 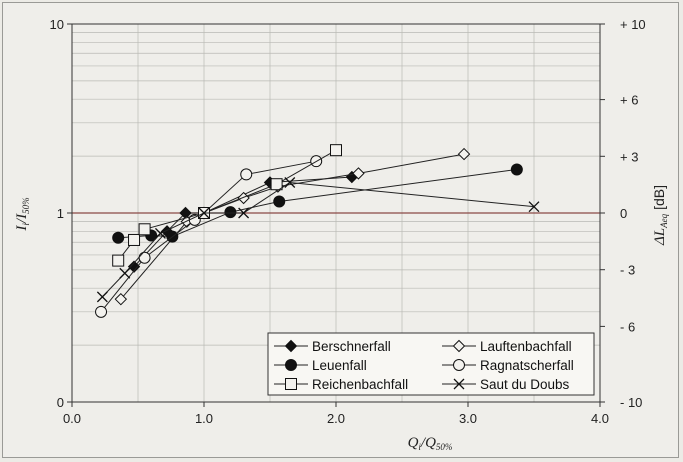 I want to click on y2-label-sub: Aeq, so click(x=664, y=220).